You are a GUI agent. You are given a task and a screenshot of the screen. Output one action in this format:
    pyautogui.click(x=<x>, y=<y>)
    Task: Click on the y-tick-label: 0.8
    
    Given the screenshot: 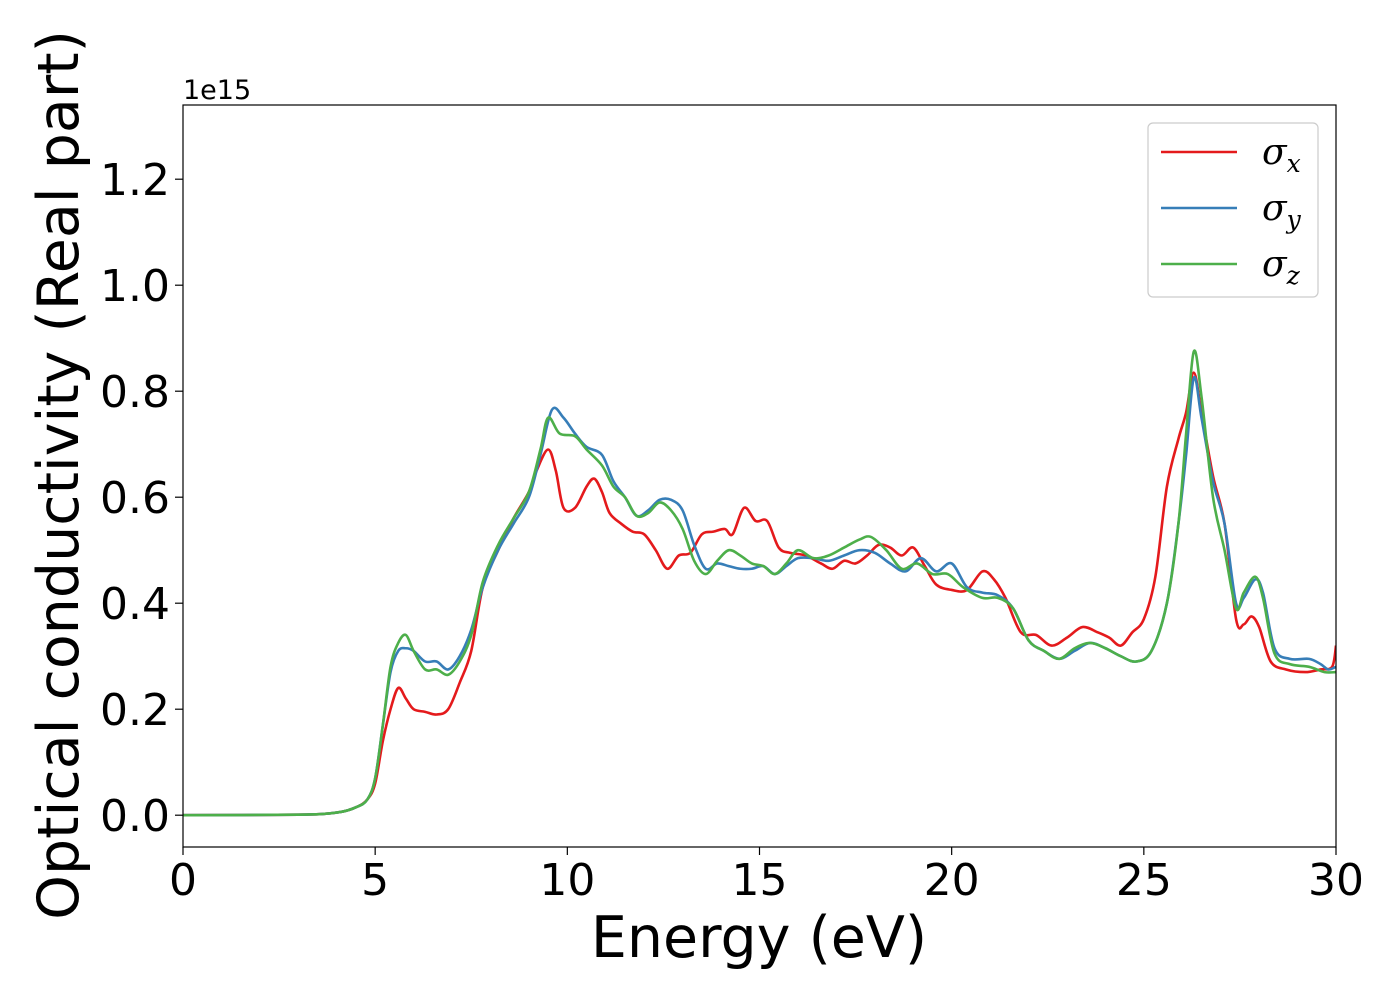 What is the action you would take?
    pyautogui.click(x=135, y=392)
    